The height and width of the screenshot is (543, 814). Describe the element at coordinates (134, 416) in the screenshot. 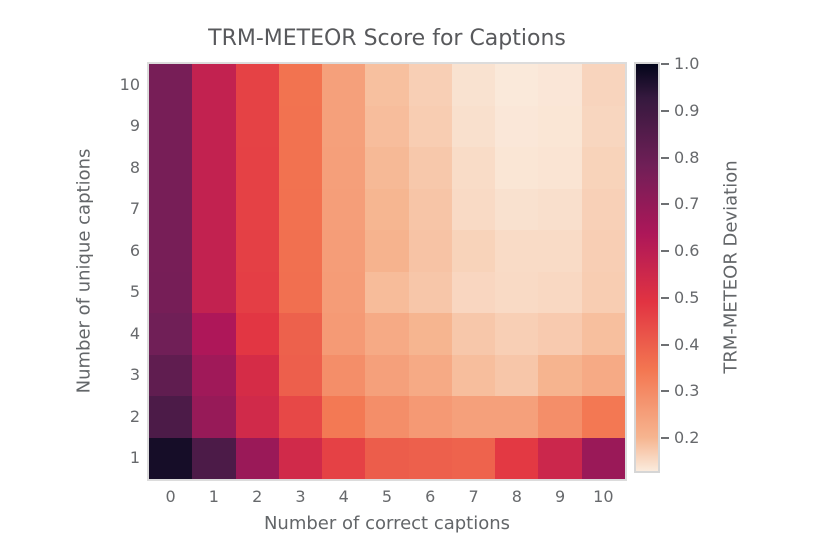

I see `y-tick-2: 2` at that location.